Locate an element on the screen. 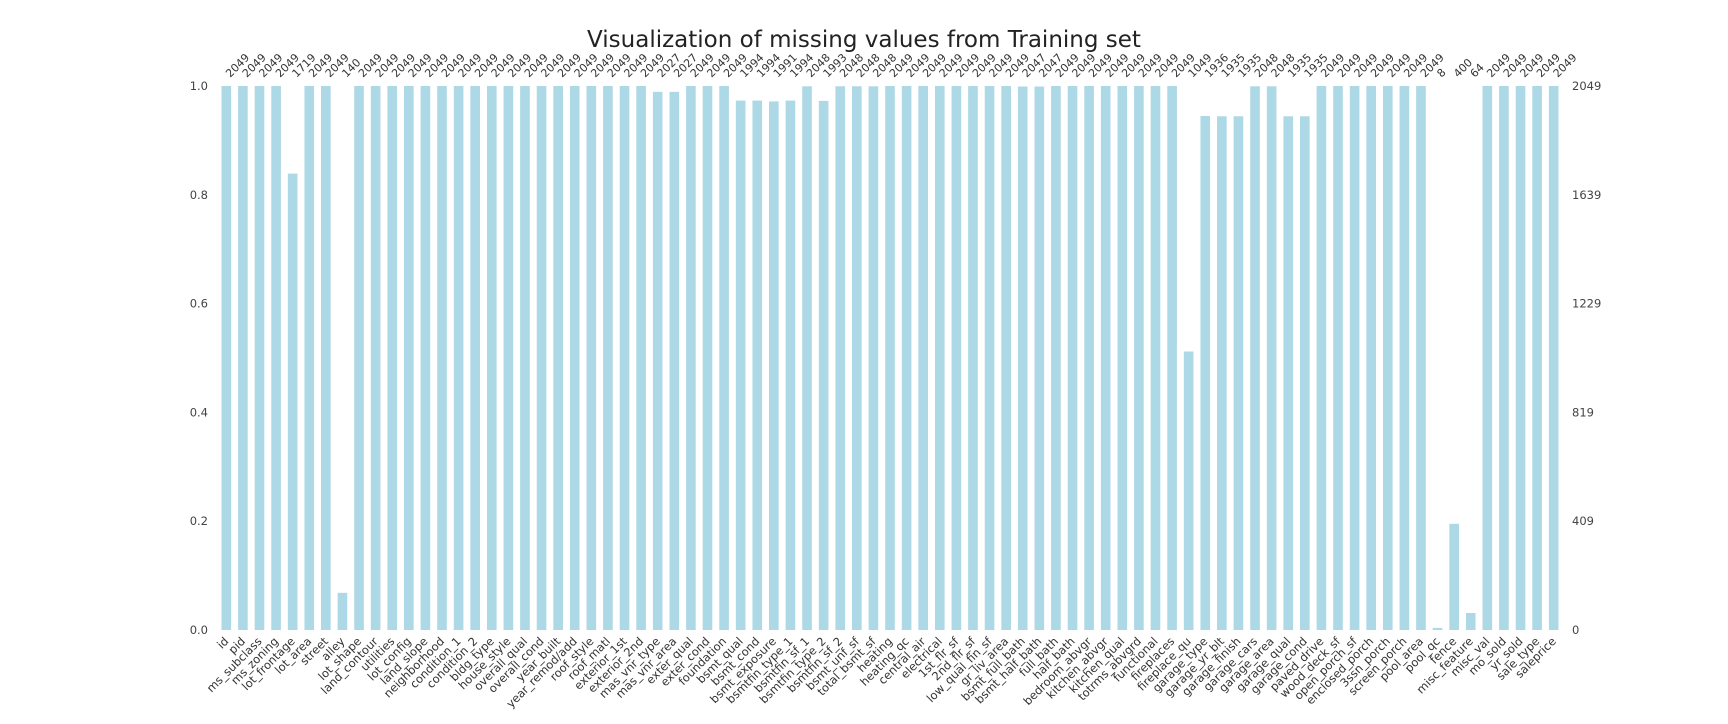  bar-garage_type is located at coordinates (1205, 373).